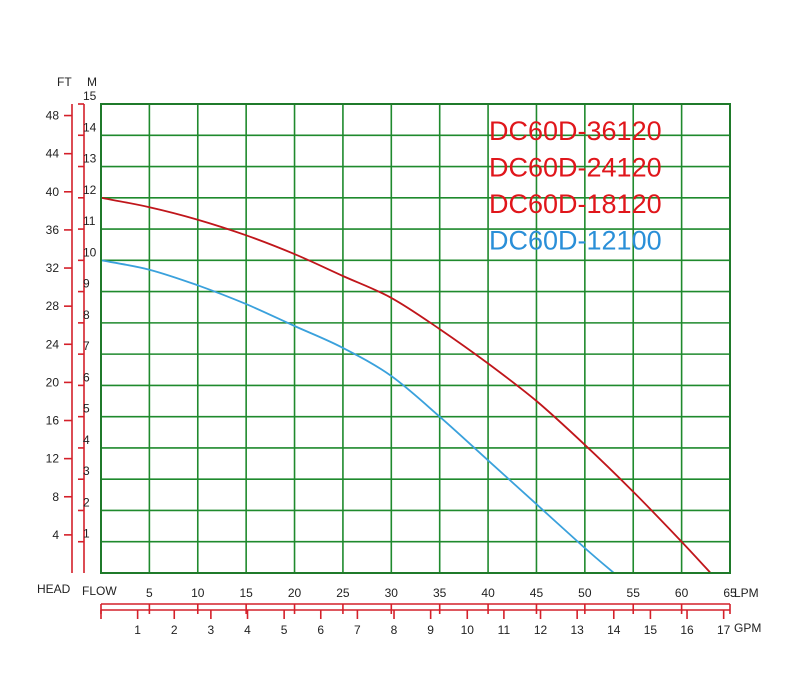 Image resolution: width=800 pixels, height=695 pixels. Describe the element at coordinates (746, 593) in the screenshot. I see `lpm-unit-label: LPM` at that location.